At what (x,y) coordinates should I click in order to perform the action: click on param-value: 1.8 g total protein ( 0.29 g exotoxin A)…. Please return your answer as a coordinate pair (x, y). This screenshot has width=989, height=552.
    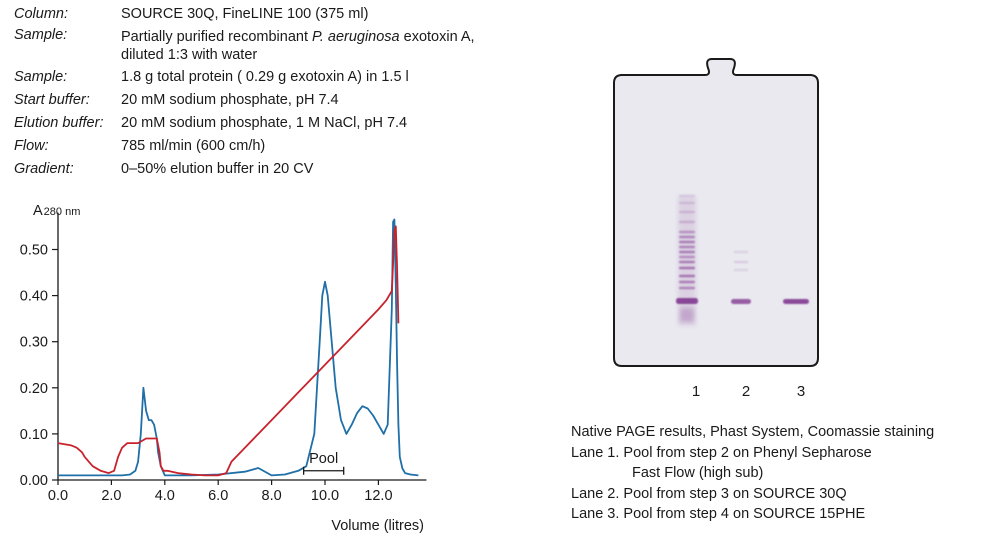
    Looking at the image, I should click on (265, 77).